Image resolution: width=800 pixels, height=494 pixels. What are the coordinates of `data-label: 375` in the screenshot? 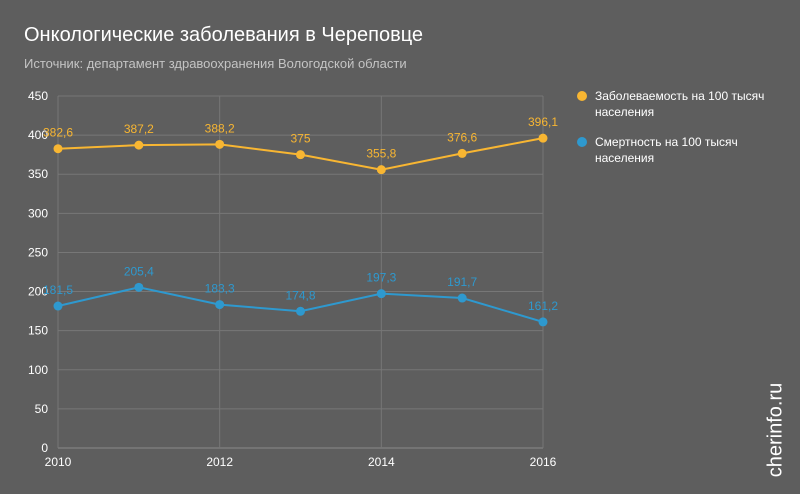 It's located at (300, 139).